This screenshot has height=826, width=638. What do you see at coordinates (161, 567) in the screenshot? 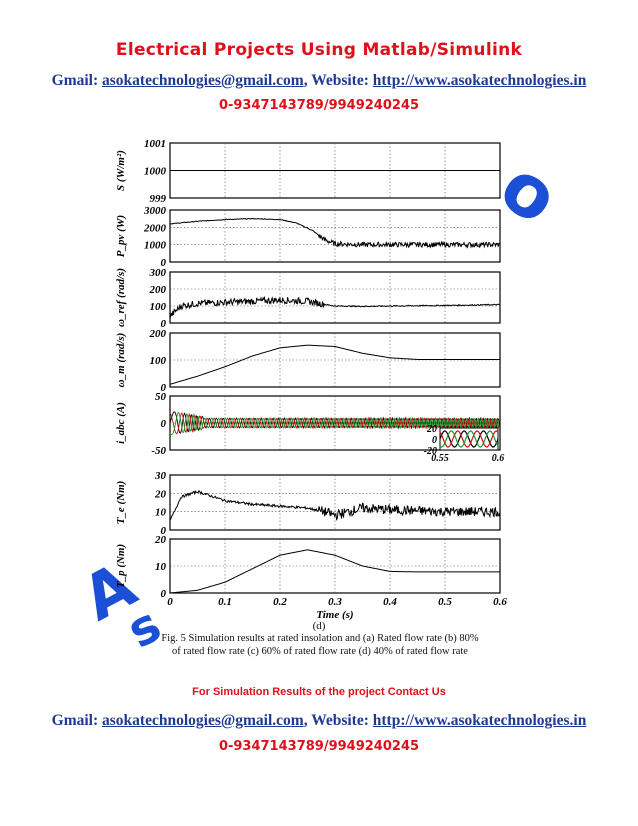
I see `ytick-label-6-1: 10` at bounding box center [161, 567].